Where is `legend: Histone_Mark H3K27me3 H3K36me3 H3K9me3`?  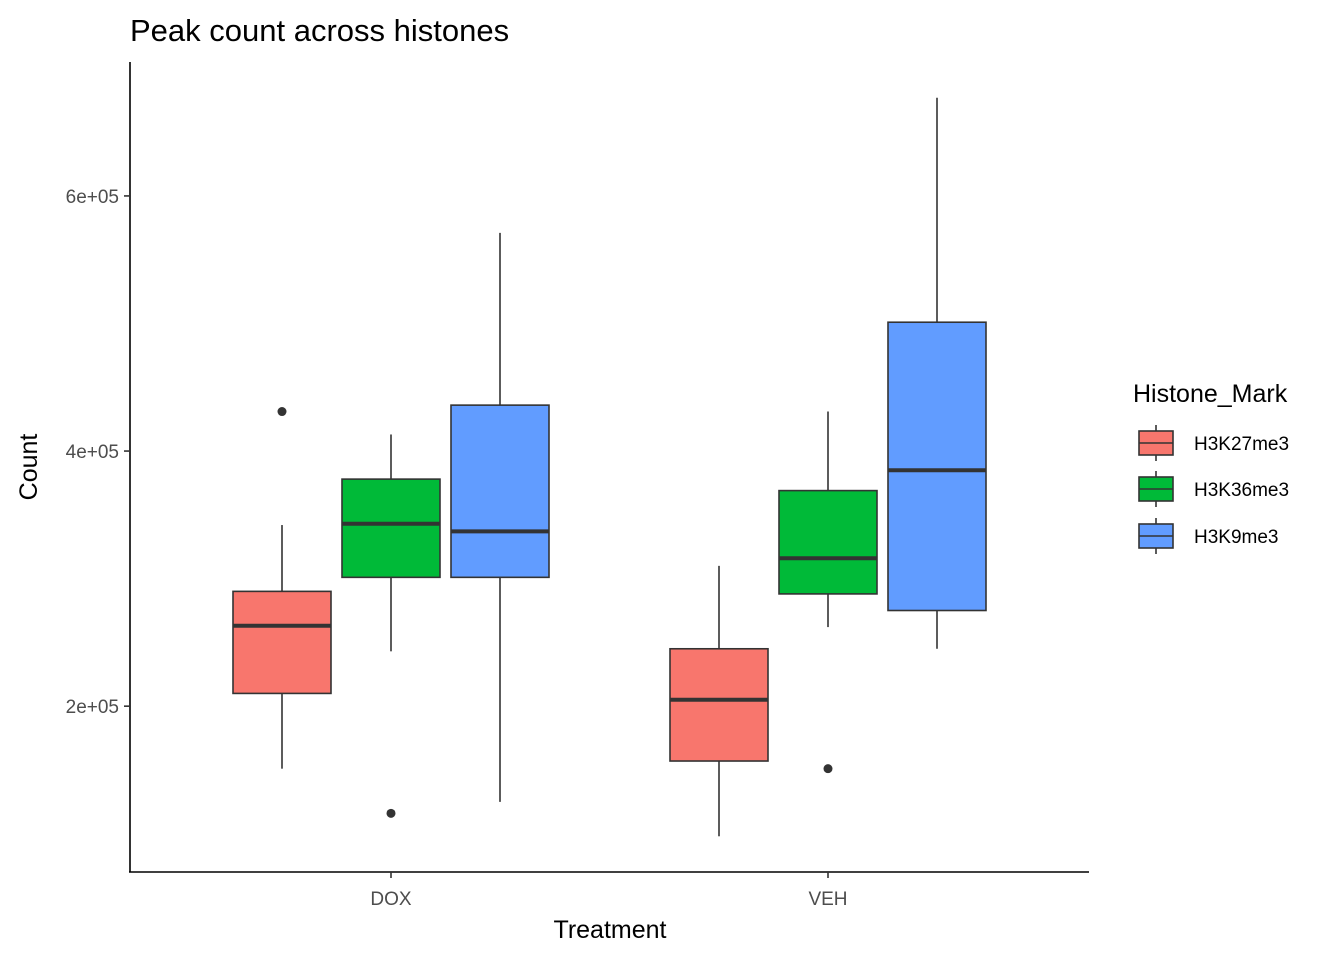
legend: Histone_Mark H3K27me3 H3K36me3 H3K9me3 is located at coordinates (1211, 467).